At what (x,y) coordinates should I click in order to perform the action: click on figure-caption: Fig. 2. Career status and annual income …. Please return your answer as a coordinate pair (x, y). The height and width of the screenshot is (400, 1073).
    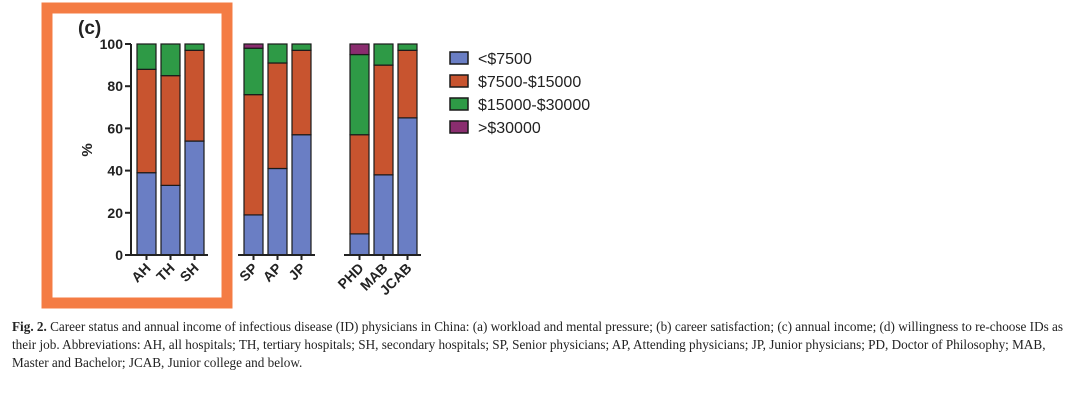
    Looking at the image, I should click on (538, 345).